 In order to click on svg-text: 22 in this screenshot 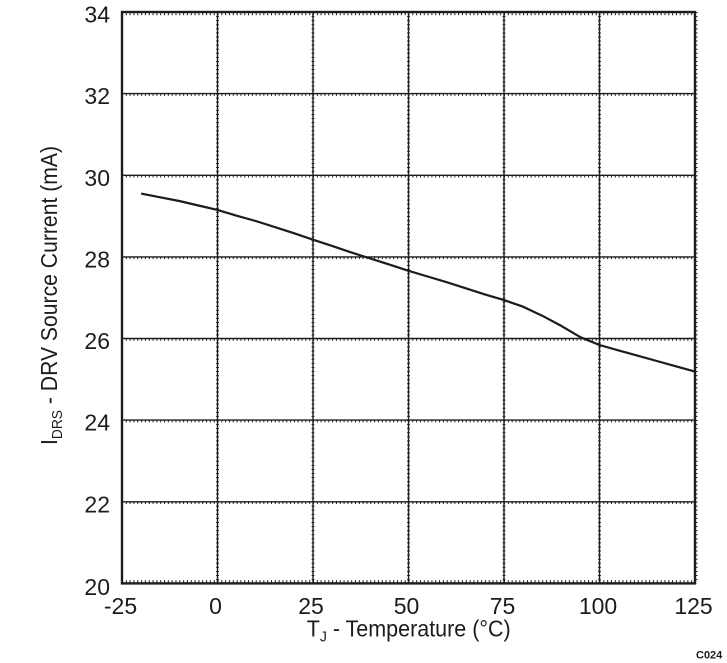, I will do `click(97, 504)`.